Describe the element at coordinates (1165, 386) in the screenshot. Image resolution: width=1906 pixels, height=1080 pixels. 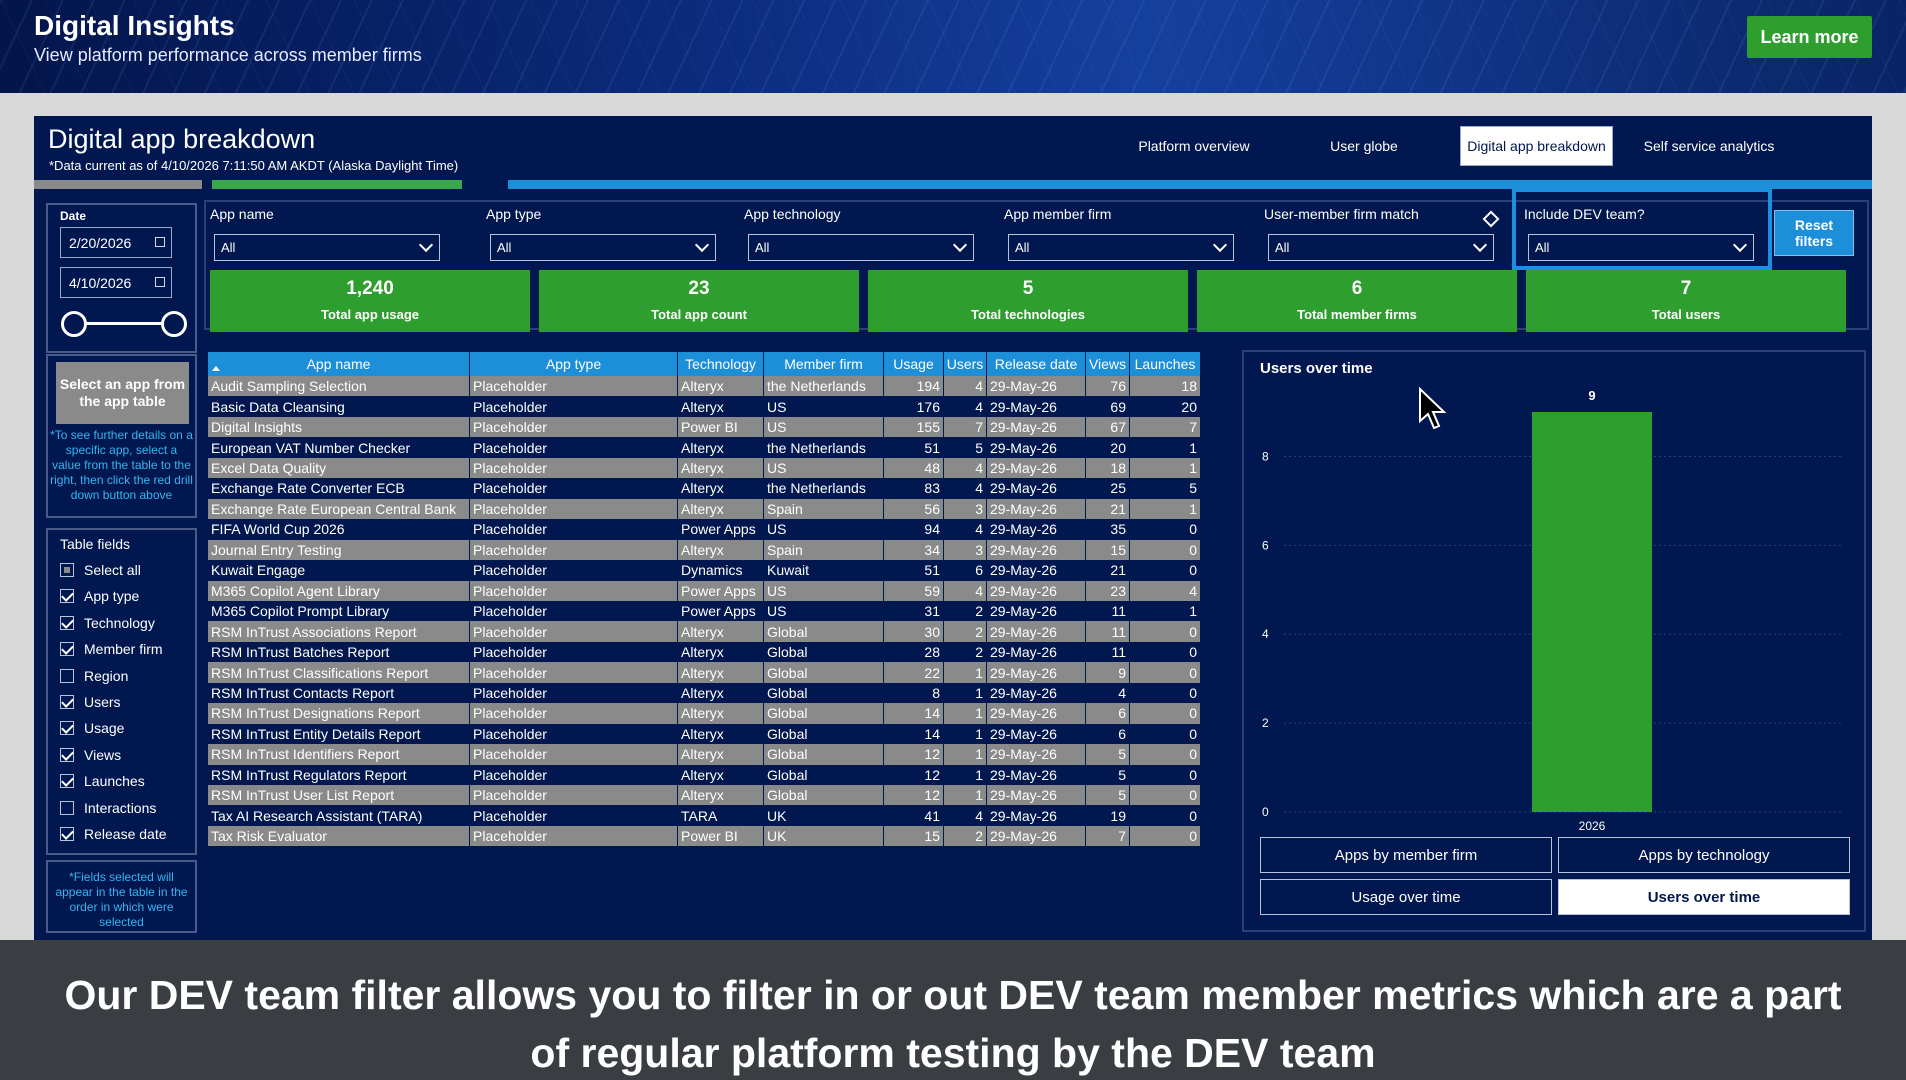
I see `cell-launches: 18` at that location.